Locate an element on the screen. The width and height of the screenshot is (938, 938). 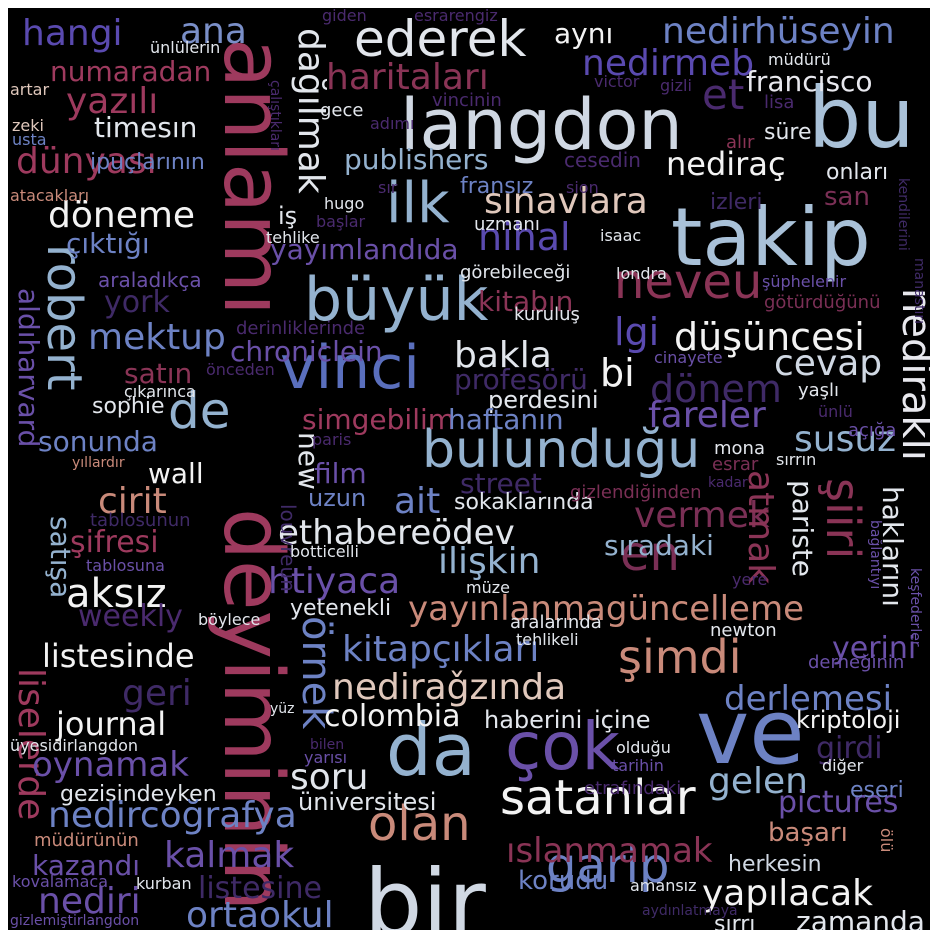
cloud-word: şiiri is located at coordinates (843, 519).